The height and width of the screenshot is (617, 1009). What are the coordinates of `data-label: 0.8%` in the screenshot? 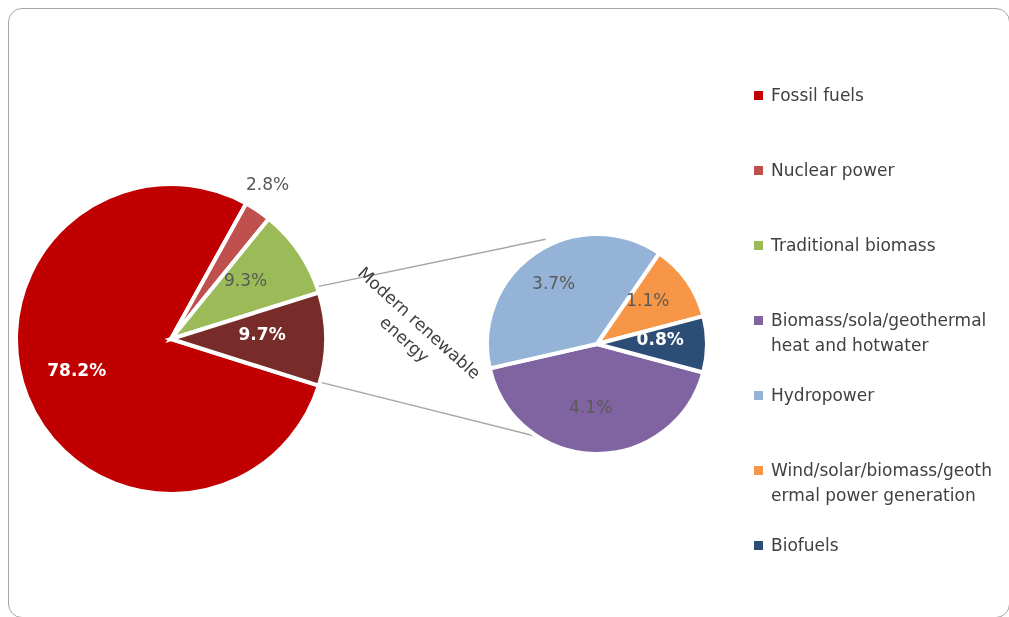 It's located at (660, 339).